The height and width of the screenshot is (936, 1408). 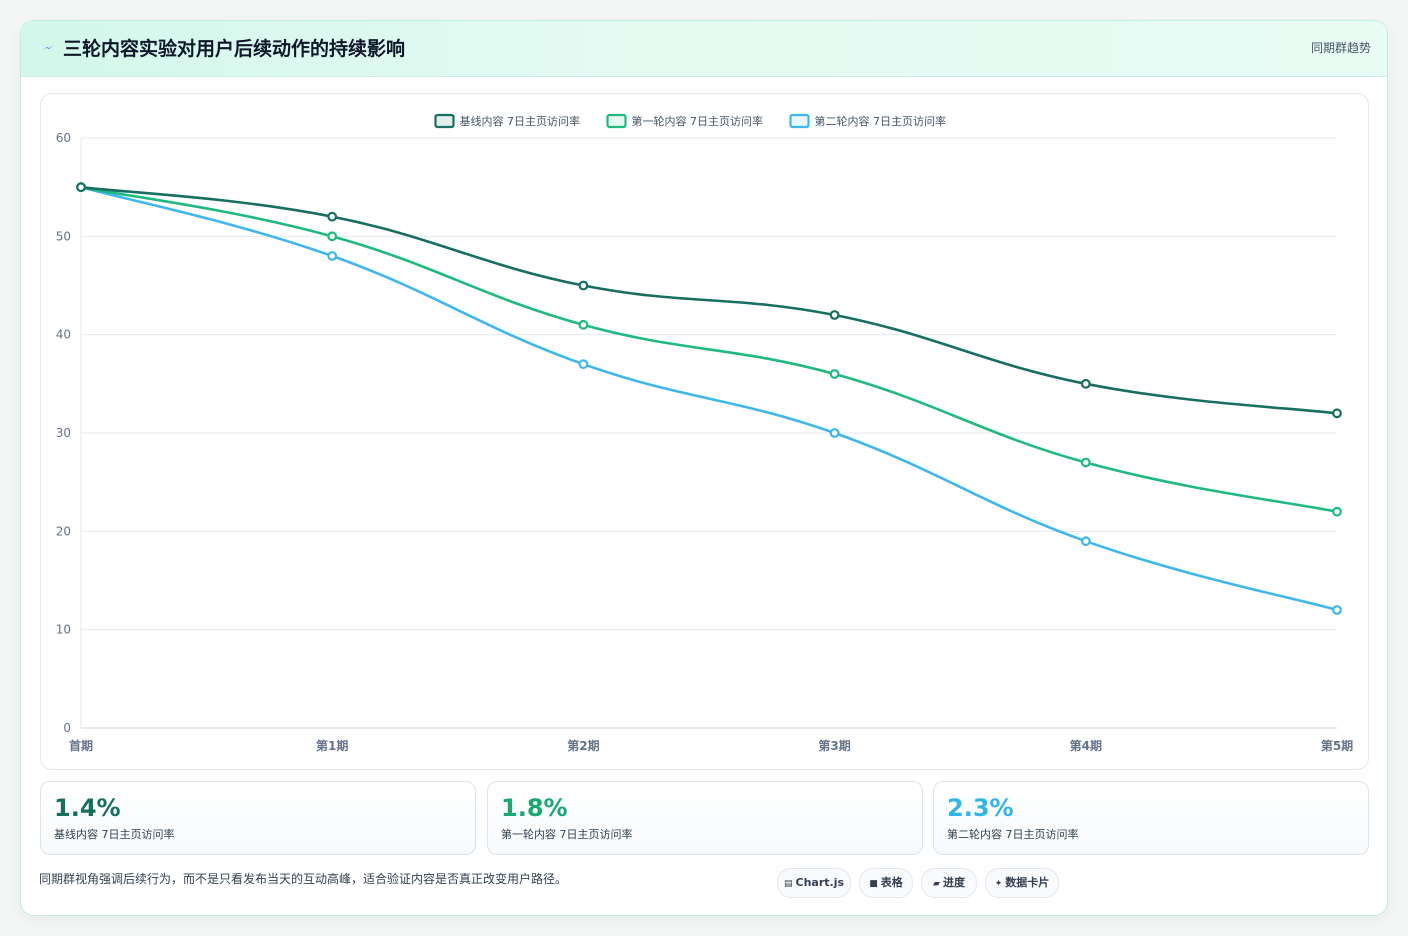 I want to click on stat-card-round-1: 1.8% 第一轮内容 7日主页访问率, so click(x=705, y=818).